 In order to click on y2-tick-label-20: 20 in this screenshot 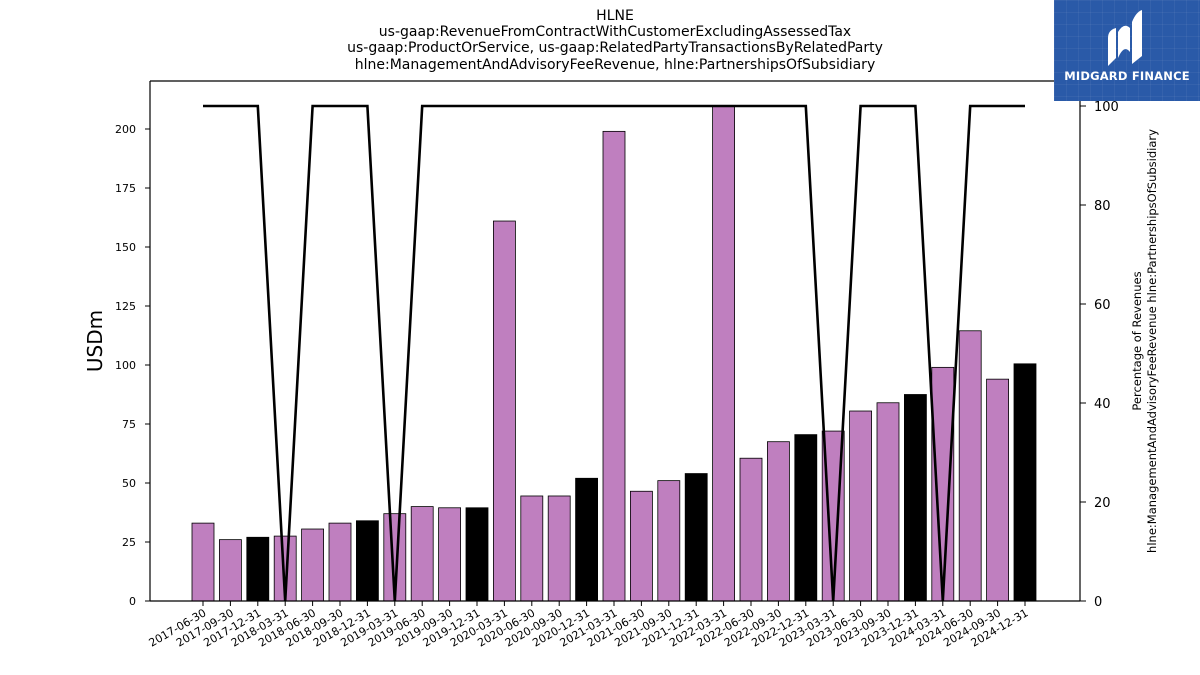, I will do `click(1102, 503)`.